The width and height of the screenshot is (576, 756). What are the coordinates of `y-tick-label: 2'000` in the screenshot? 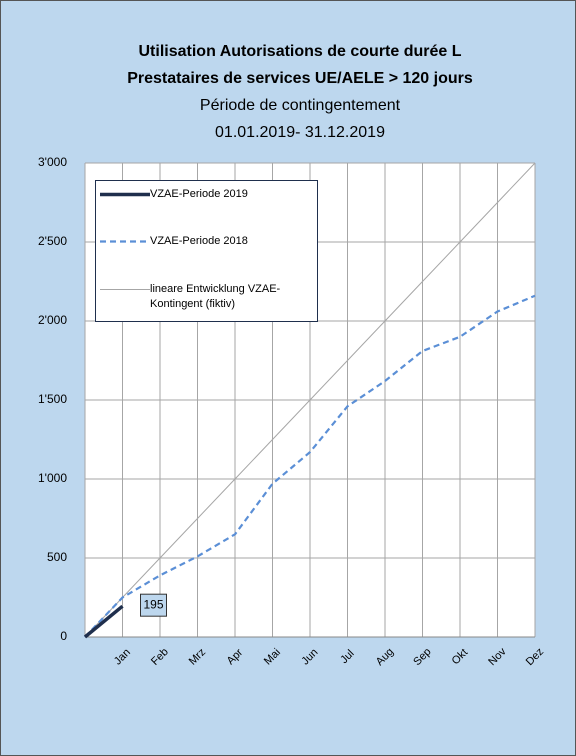 It's located at (52, 320).